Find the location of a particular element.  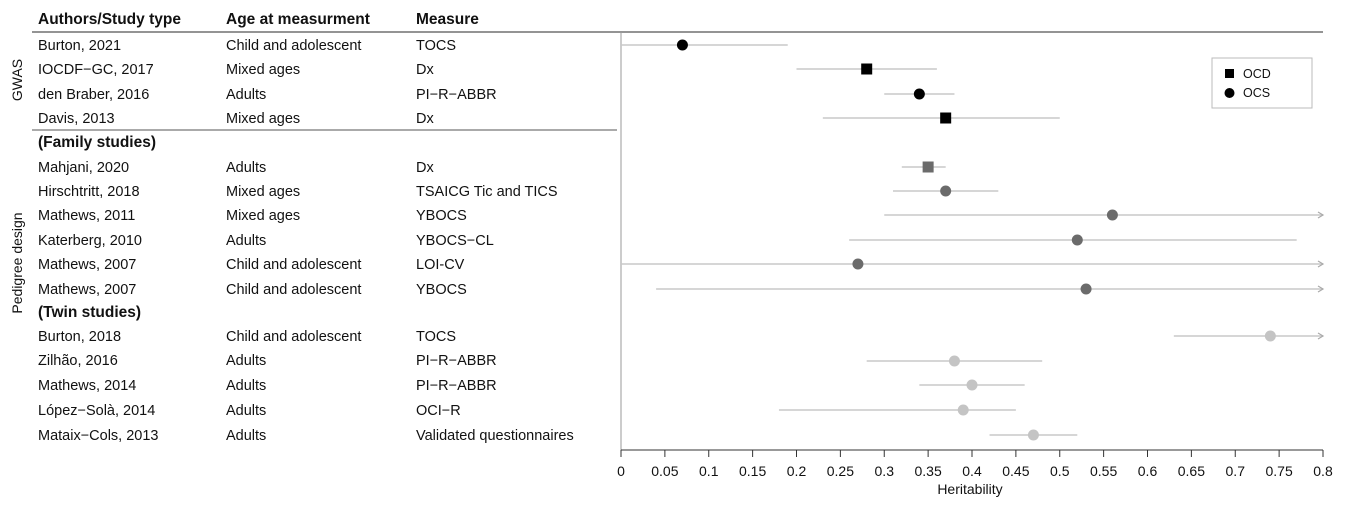

header-measure: Measure is located at coordinates (447, 19).